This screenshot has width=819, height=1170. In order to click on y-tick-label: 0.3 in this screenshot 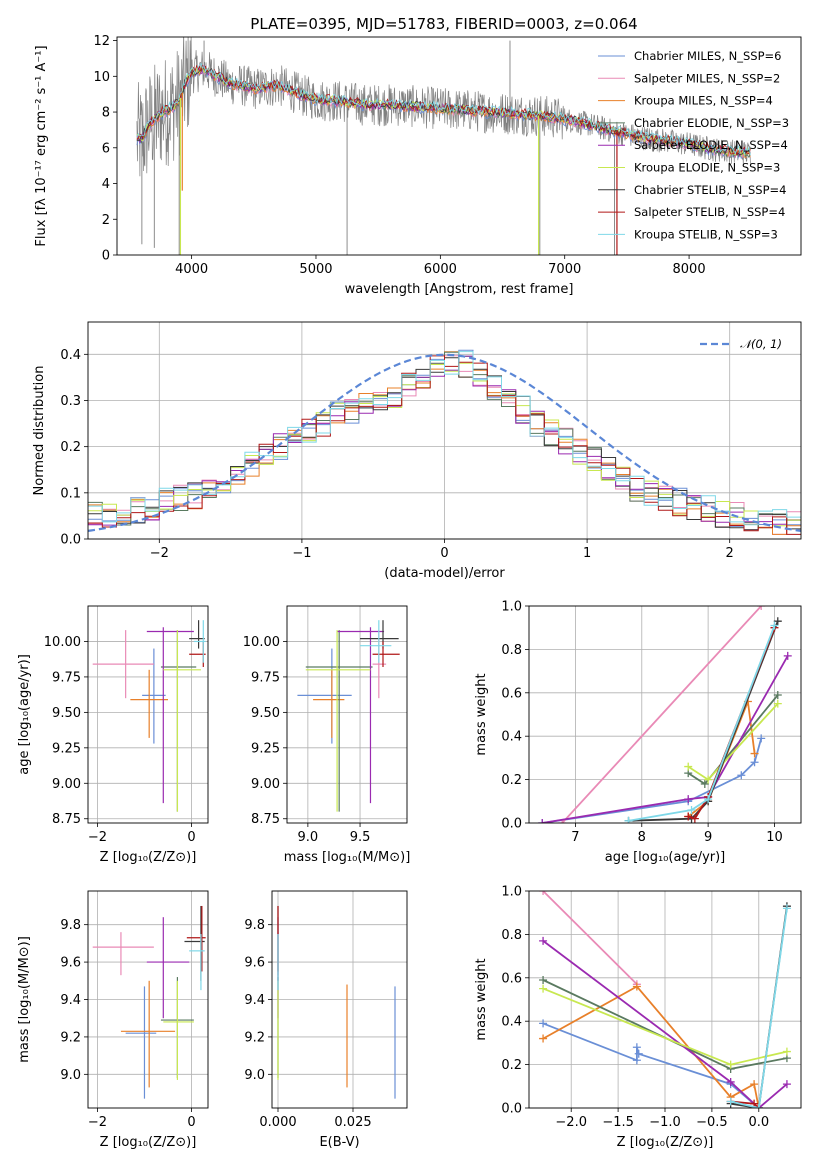, I will do `click(70, 401)`.